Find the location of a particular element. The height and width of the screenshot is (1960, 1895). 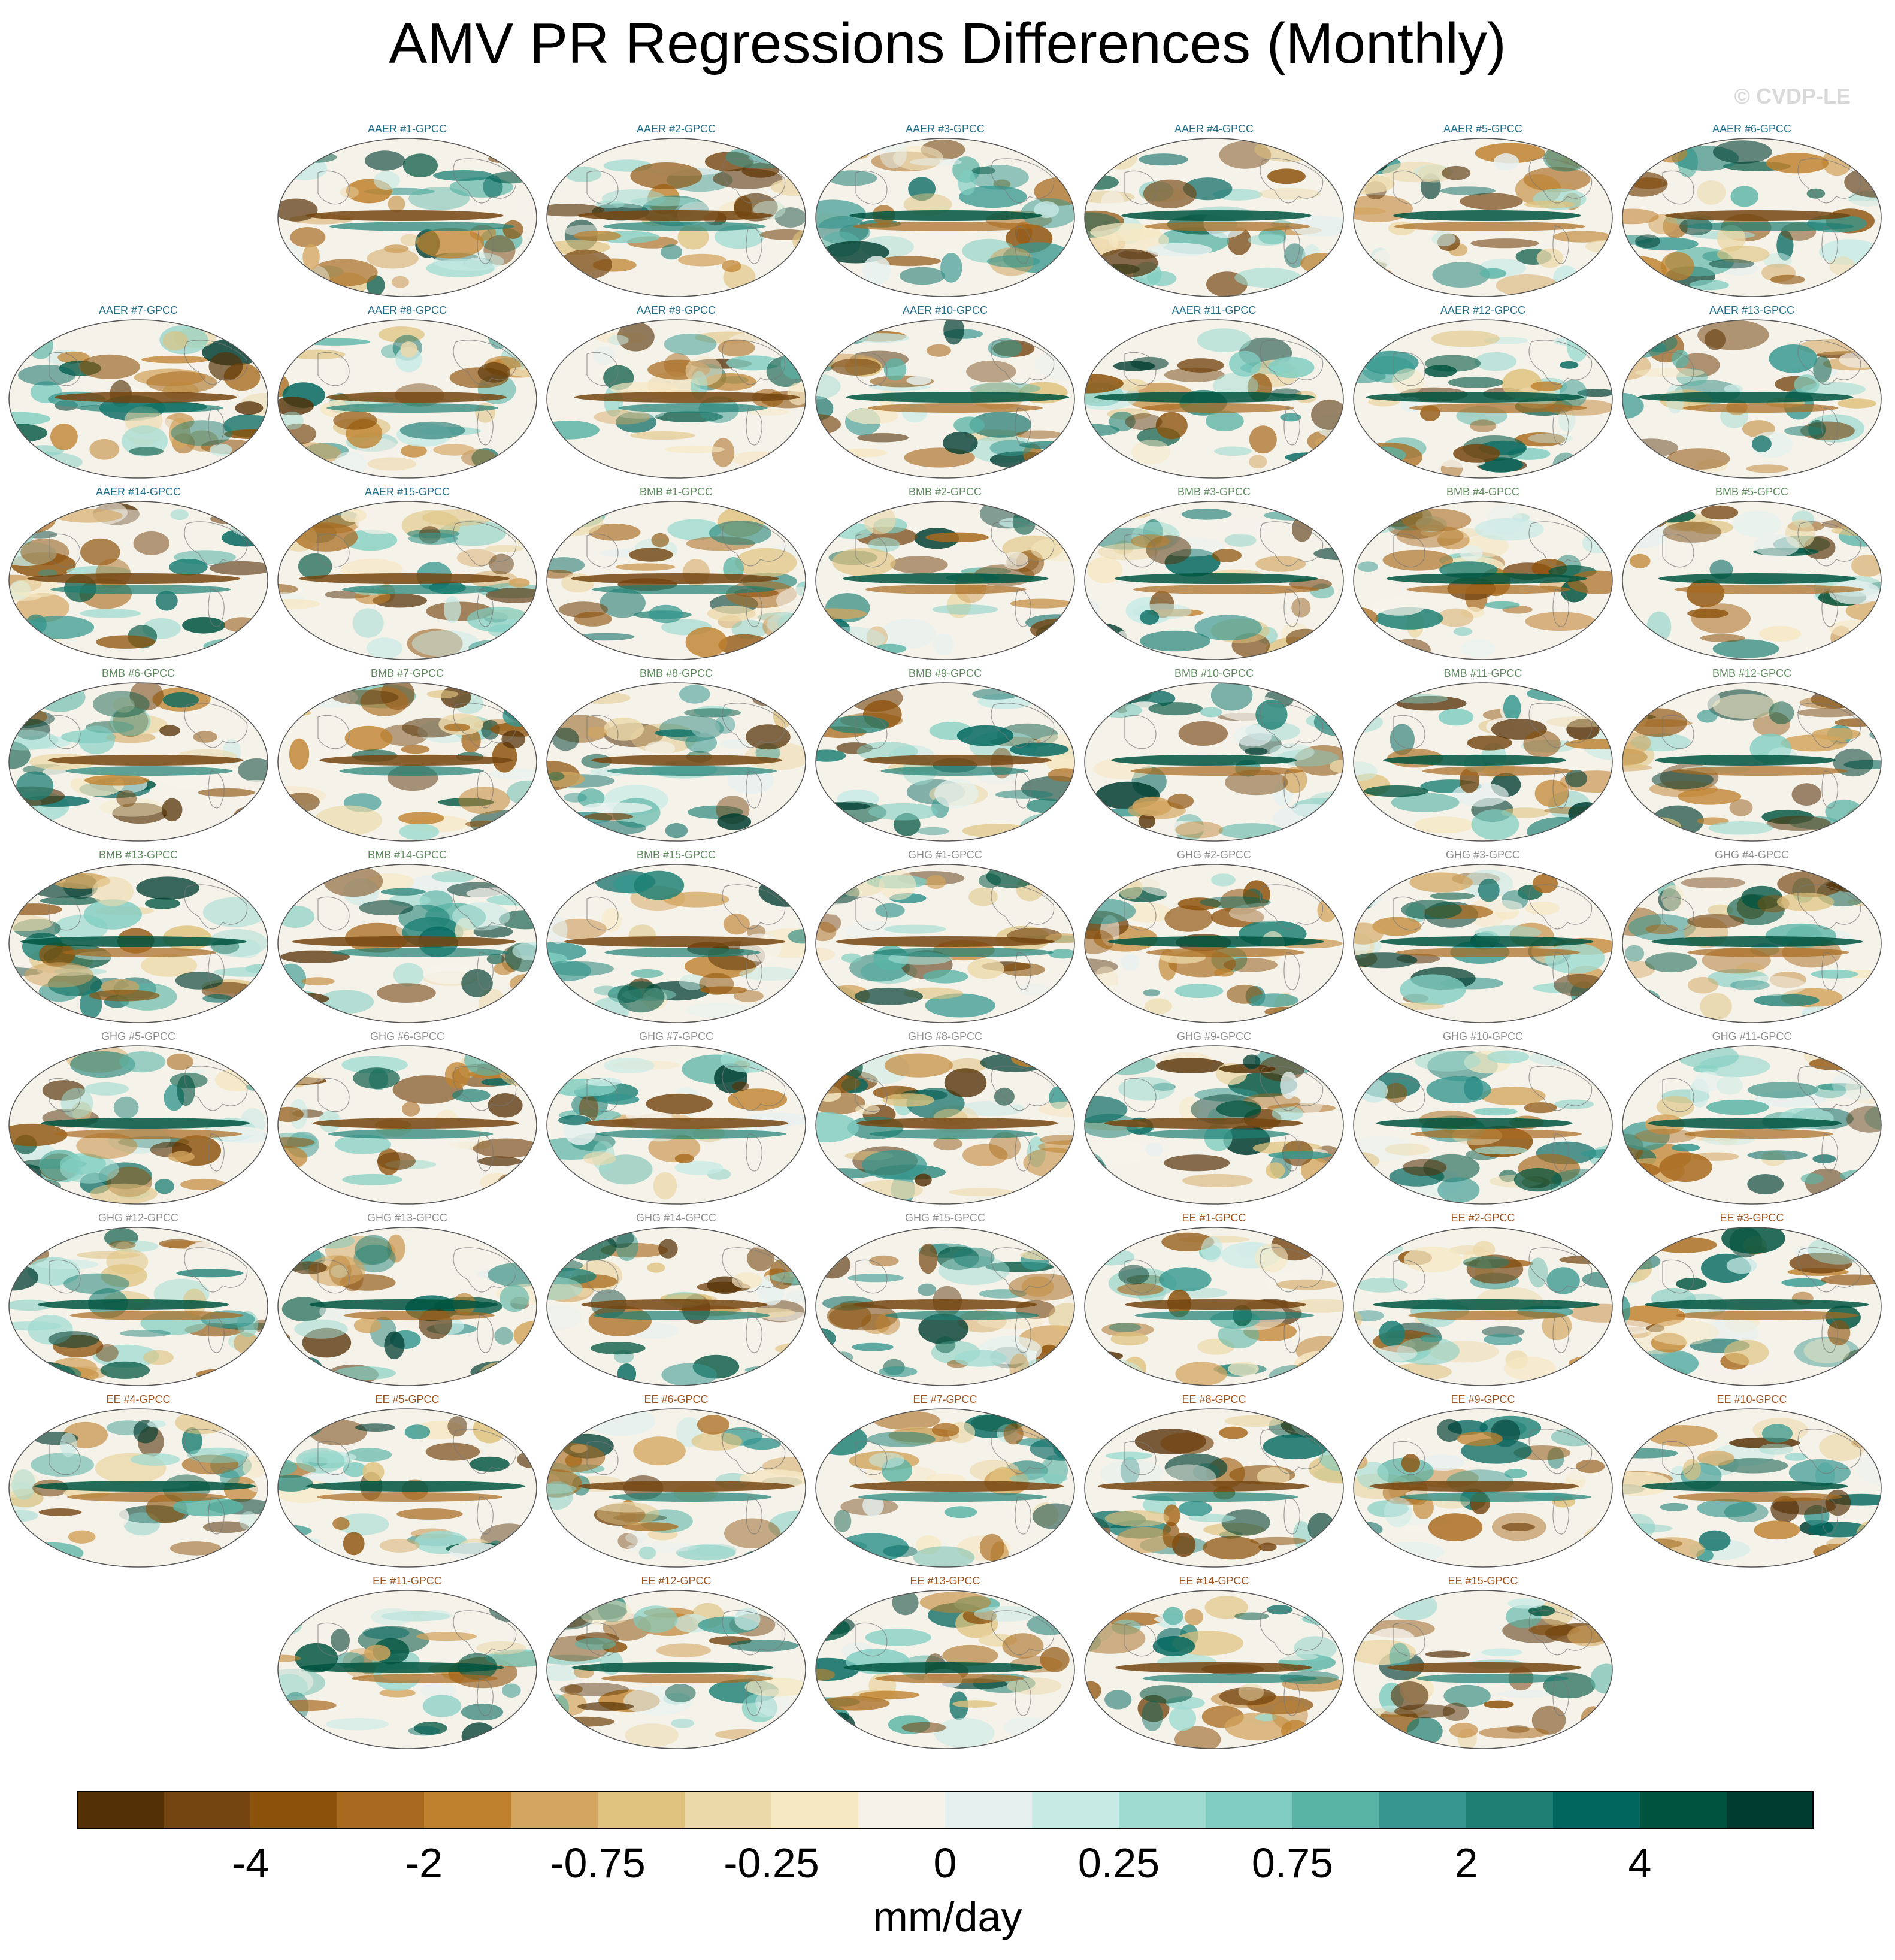

panel-title: EE #4-GPCC is located at coordinates (138, 1399).